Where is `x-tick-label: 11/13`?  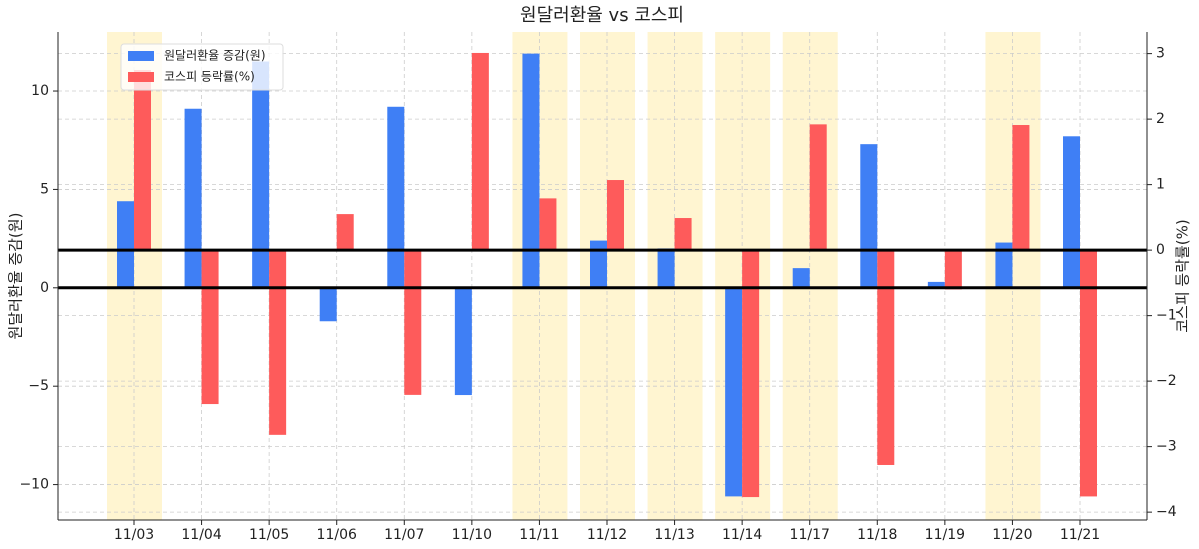 x-tick-label: 11/13 is located at coordinates (674, 535).